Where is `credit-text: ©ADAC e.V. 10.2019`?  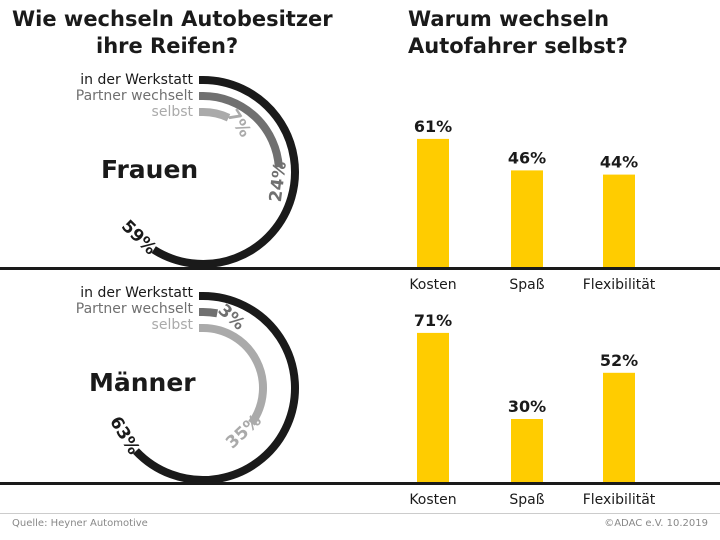
credit-text: ©ADAC e.V. 10.2019 is located at coordinates (656, 523).